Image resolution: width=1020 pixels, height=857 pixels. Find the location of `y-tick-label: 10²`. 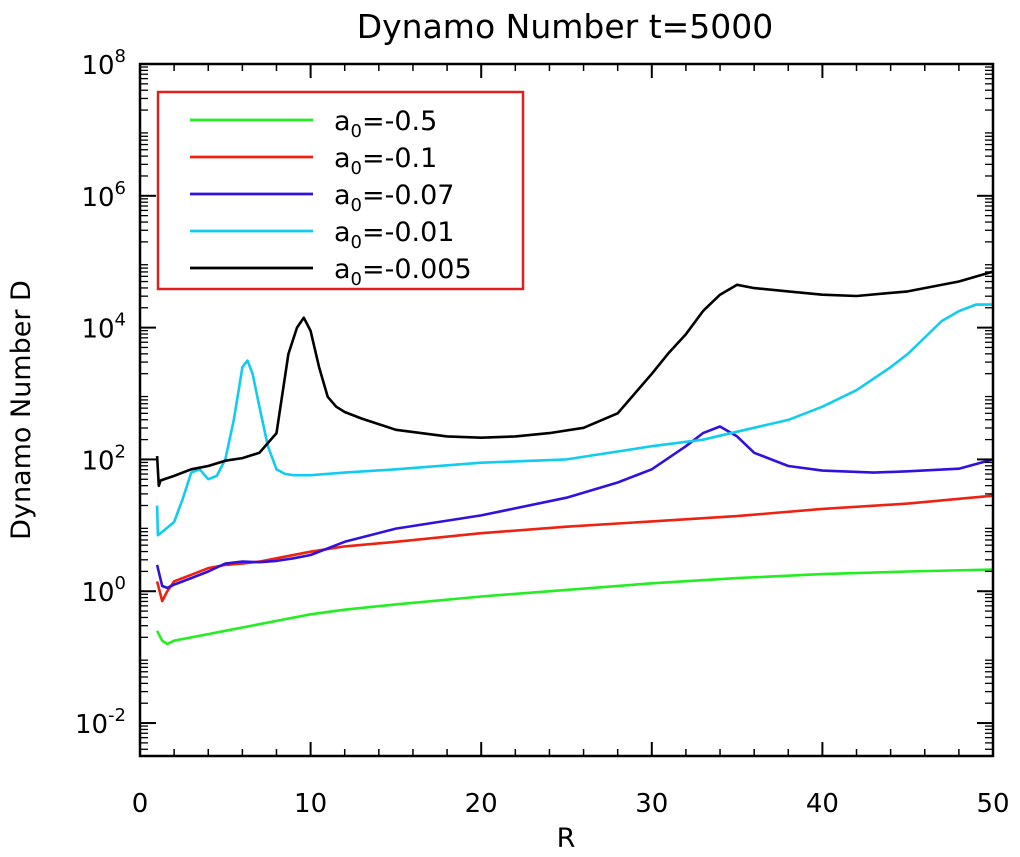

y-tick-label: 10² is located at coordinates (103, 458).